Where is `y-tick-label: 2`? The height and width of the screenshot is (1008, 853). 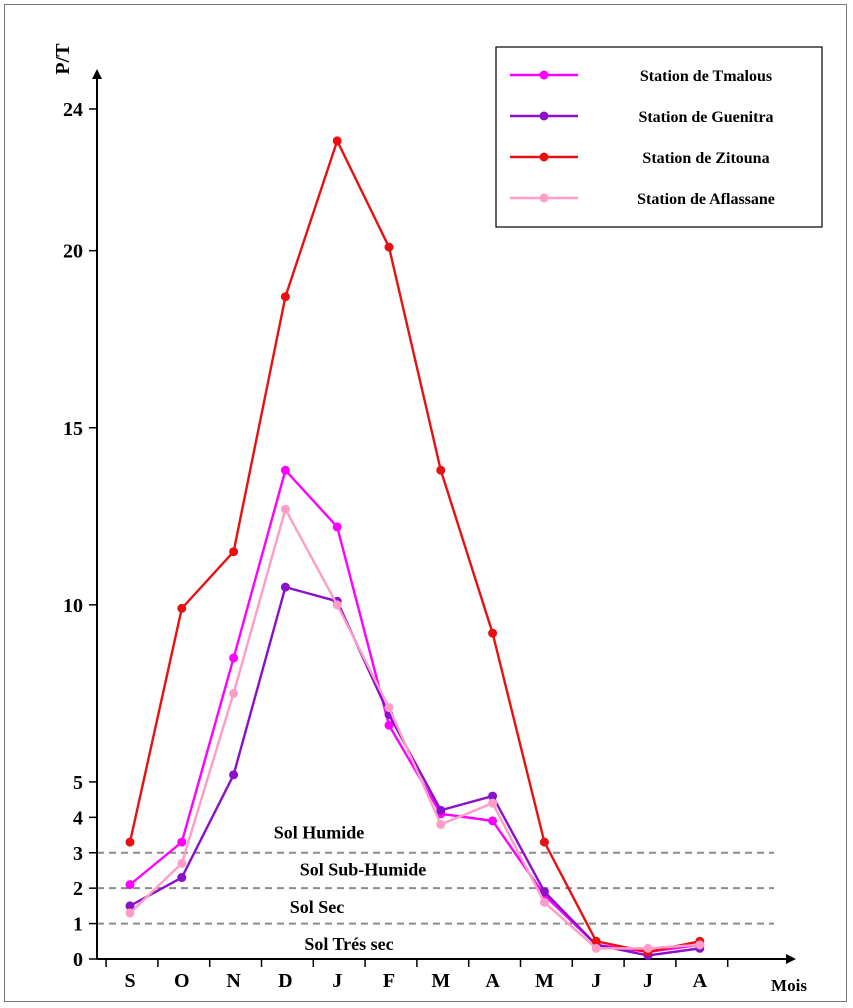
y-tick-label: 2 is located at coordinates (78, 889).